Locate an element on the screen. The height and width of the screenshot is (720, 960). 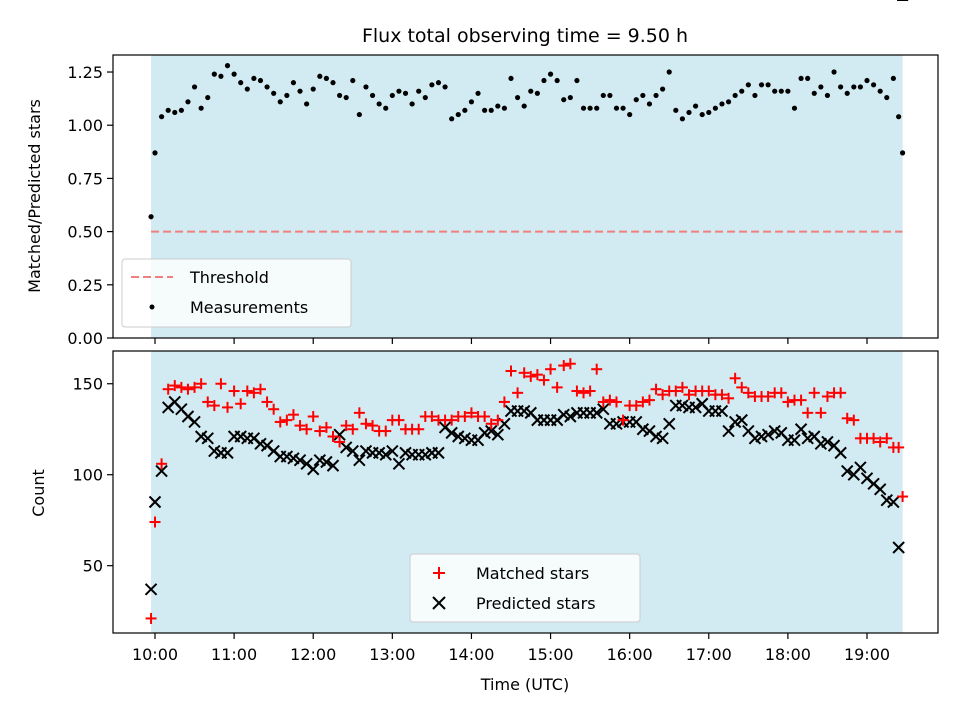
bottom-ytick-label: 100 is located at coordinates (87, 475).